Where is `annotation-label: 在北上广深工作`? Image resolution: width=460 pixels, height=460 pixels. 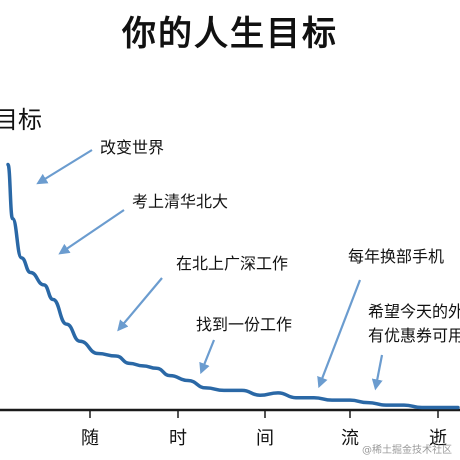
annotation-label: 在北上广深工作 is located at coordinates (232, 263).